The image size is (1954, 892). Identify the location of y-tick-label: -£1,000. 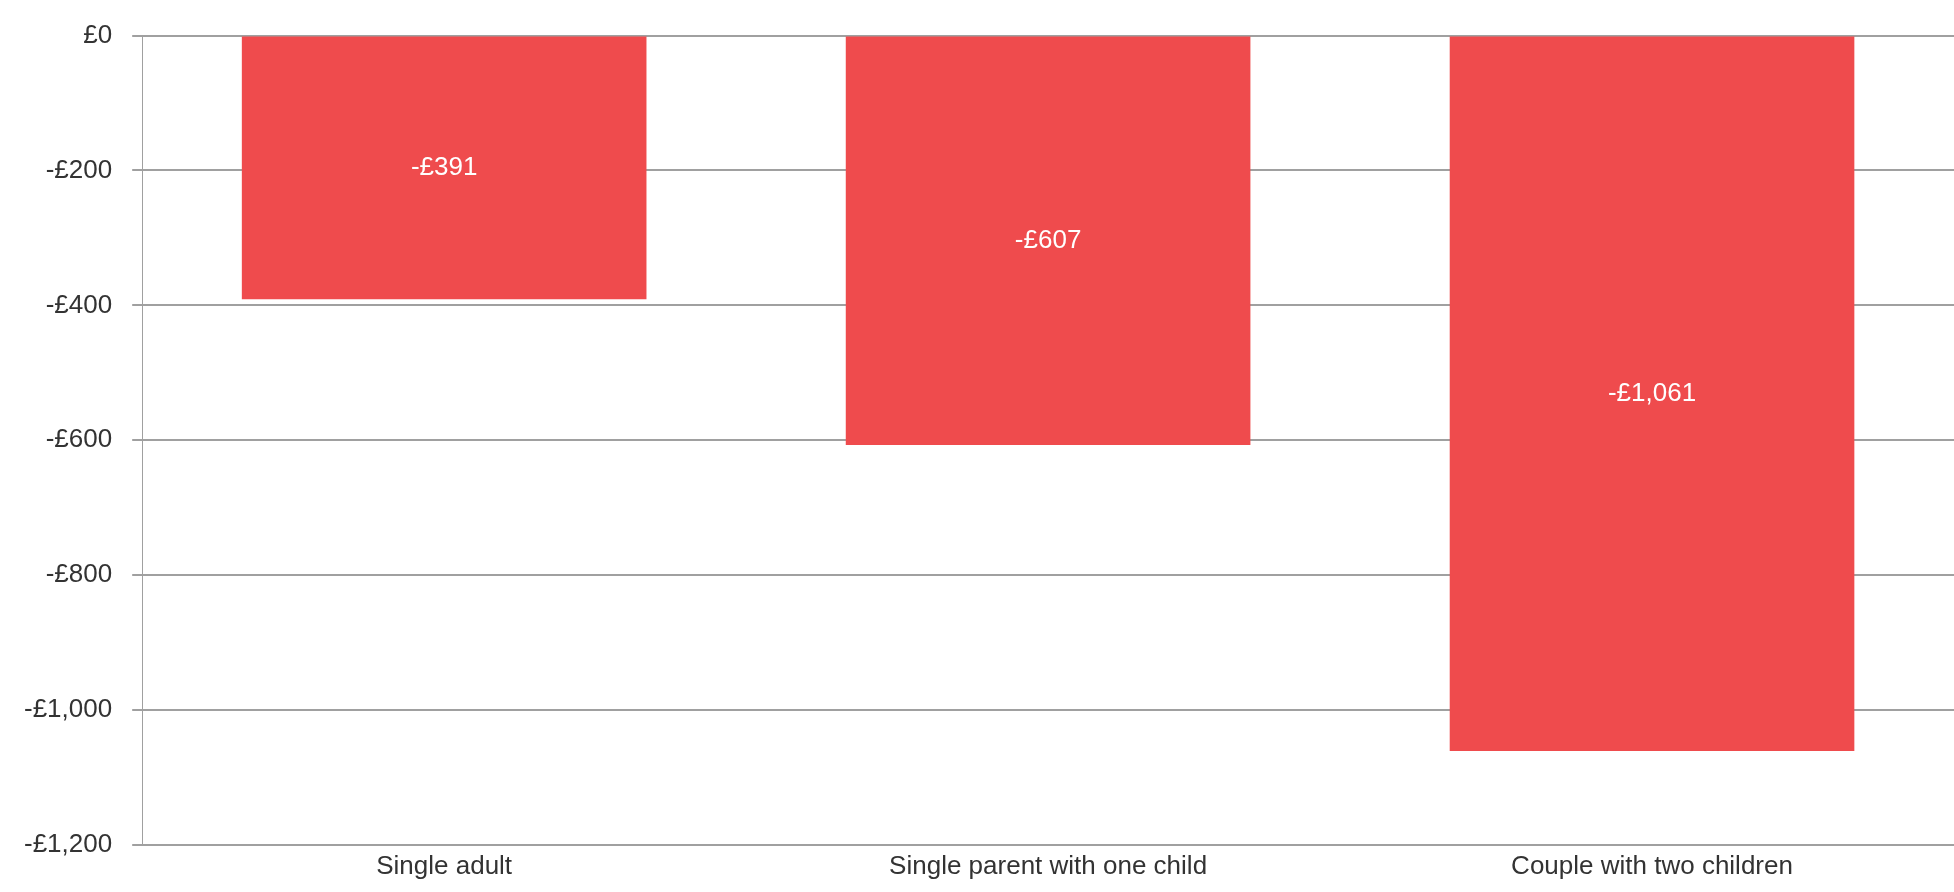
(68, 708).